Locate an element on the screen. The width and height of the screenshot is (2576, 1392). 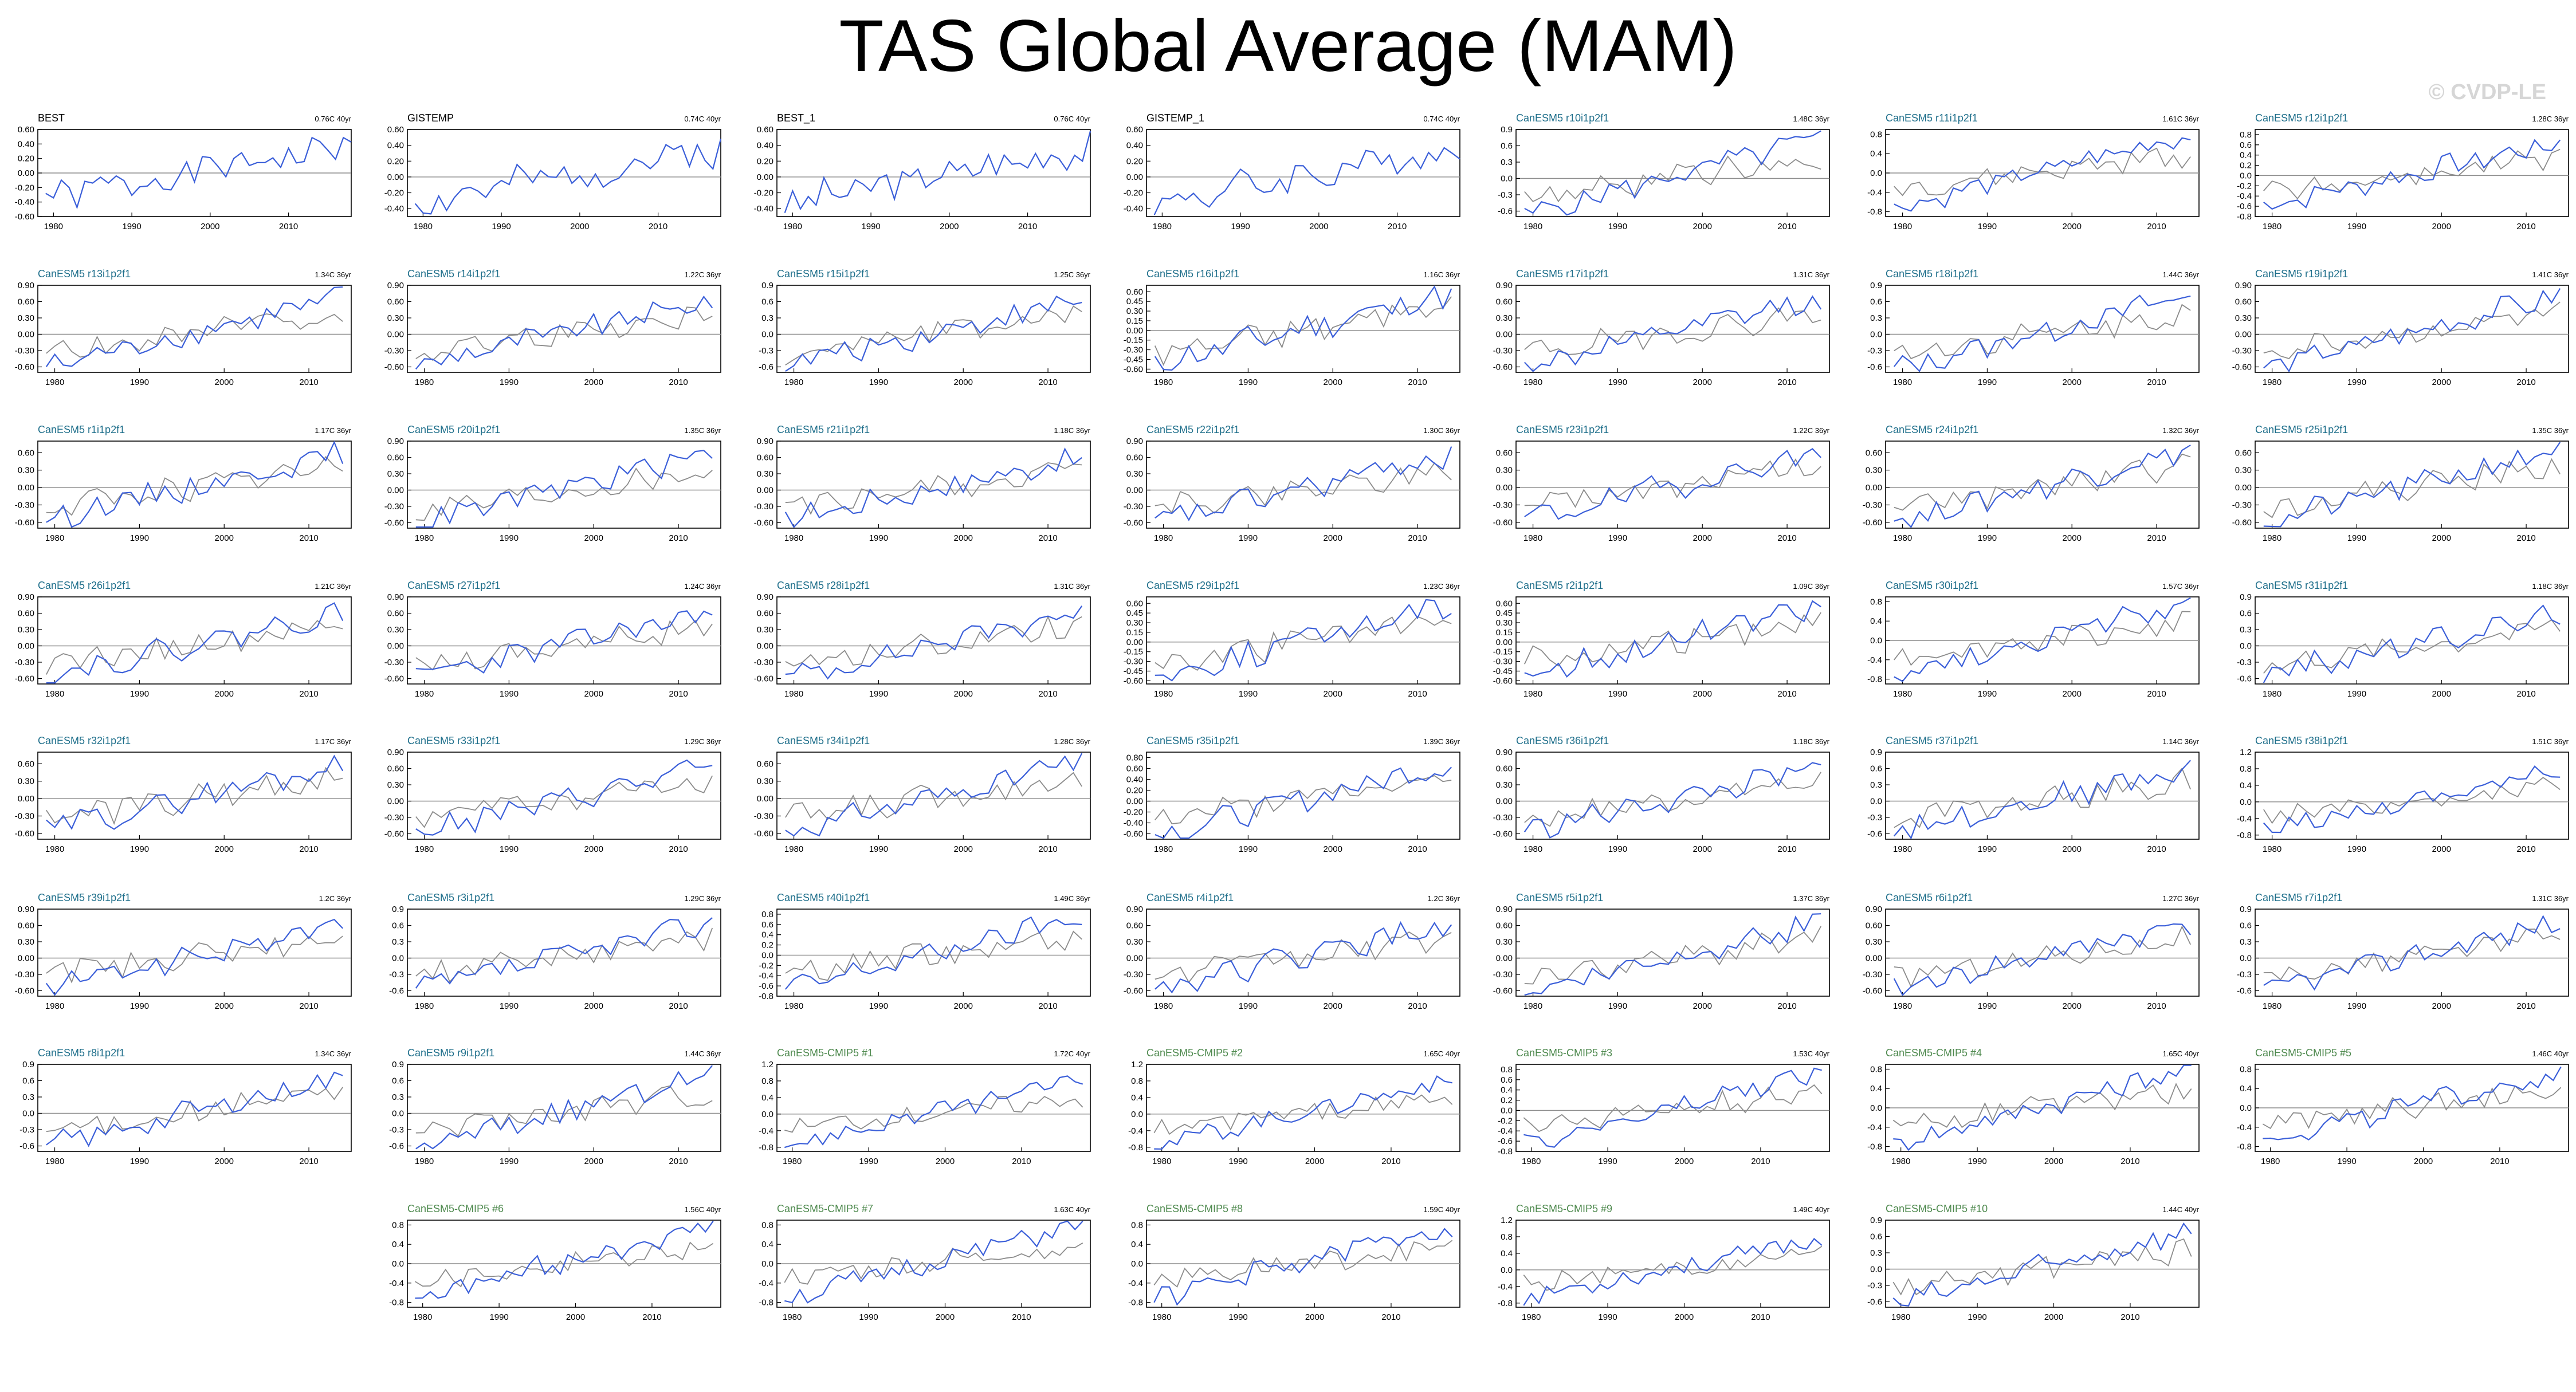
panel-trend-label: 1.49C 36yr is located at coordinates (1072, 898).